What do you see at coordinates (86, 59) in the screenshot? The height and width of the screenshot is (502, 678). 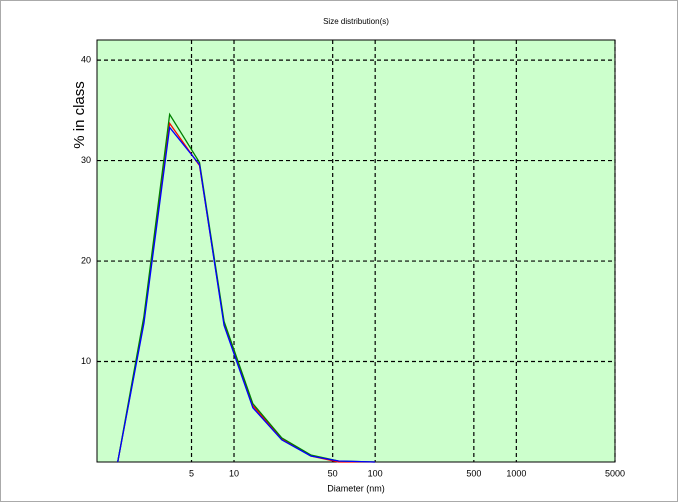 I see `y-tick-label: 40` at bounding box center [86, 59].